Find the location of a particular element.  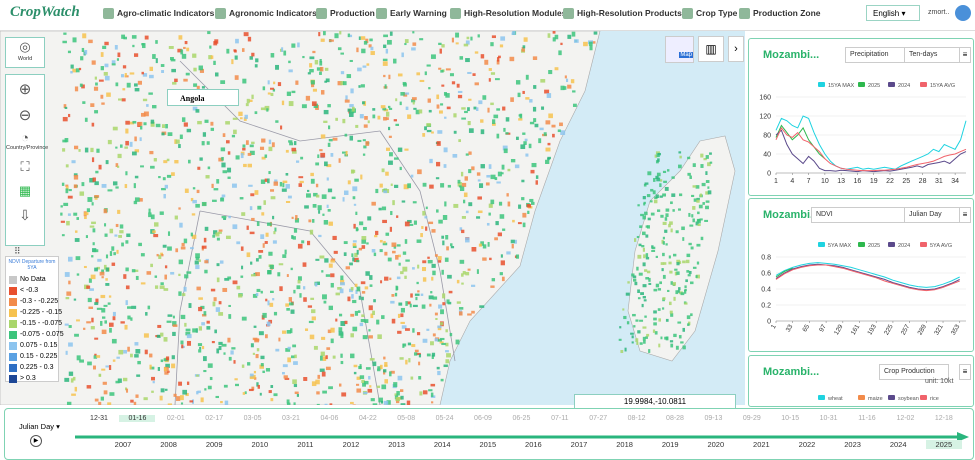

select: NDVI is located at coordinates (858, 215).